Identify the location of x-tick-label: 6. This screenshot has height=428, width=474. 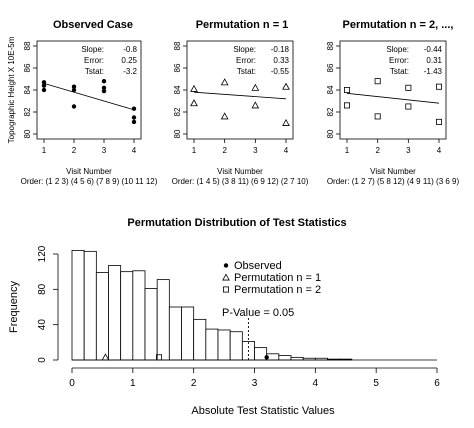
(437, 383).